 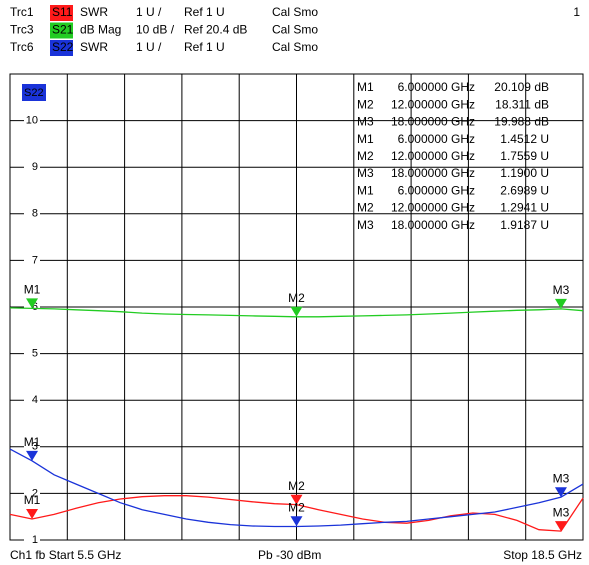 I want to click on y-tick-label: 1, so click(x=35, y=540).